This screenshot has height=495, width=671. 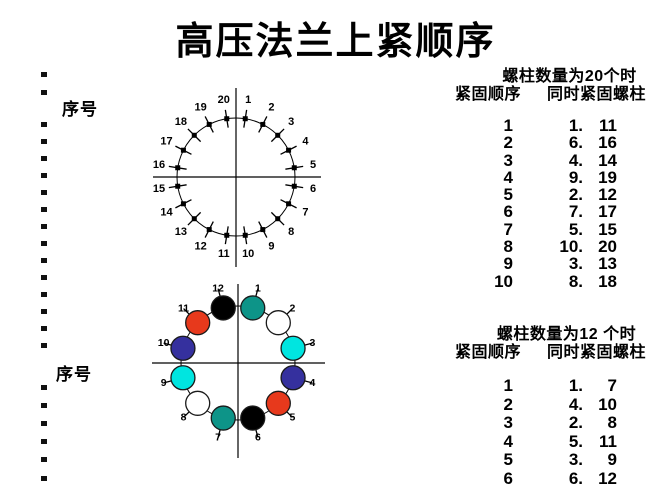 What do you see at coordinates (533, 177) in the screenshot?
I see `sequence-row: 4 9. 19` at bounding box center [533, 177].